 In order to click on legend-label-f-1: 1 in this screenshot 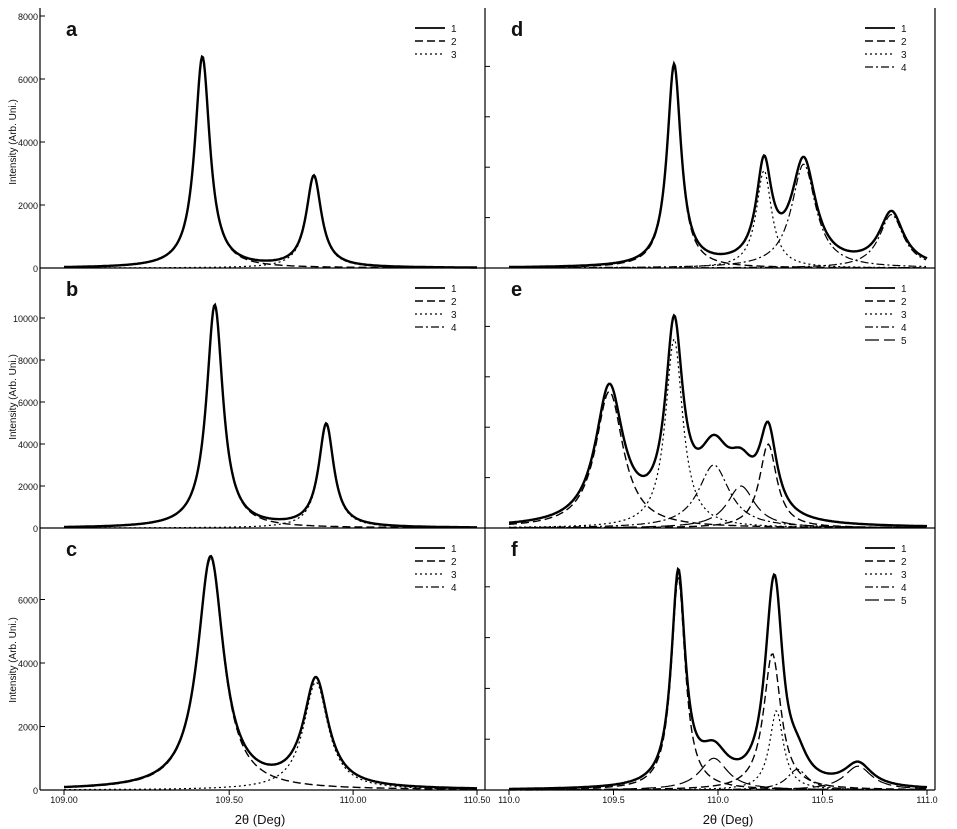, I will do `click(904, 549)`.